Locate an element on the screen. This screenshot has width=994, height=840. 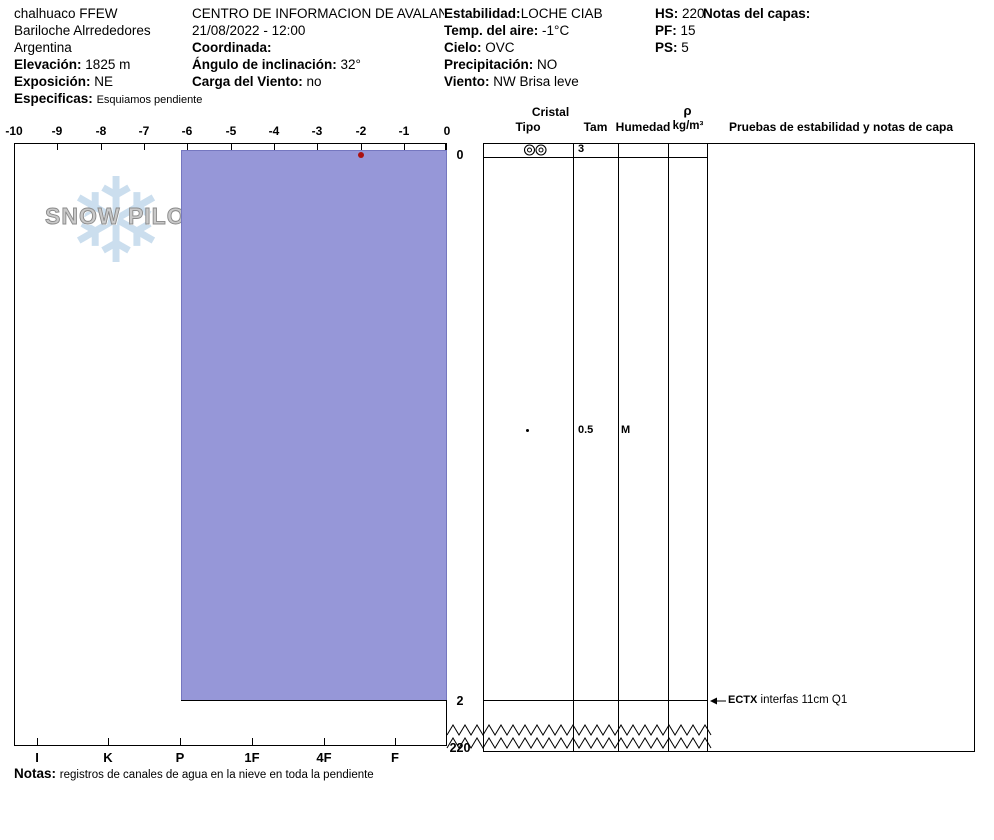
stability: Estabilidad: is located at coordinates (482, 13).